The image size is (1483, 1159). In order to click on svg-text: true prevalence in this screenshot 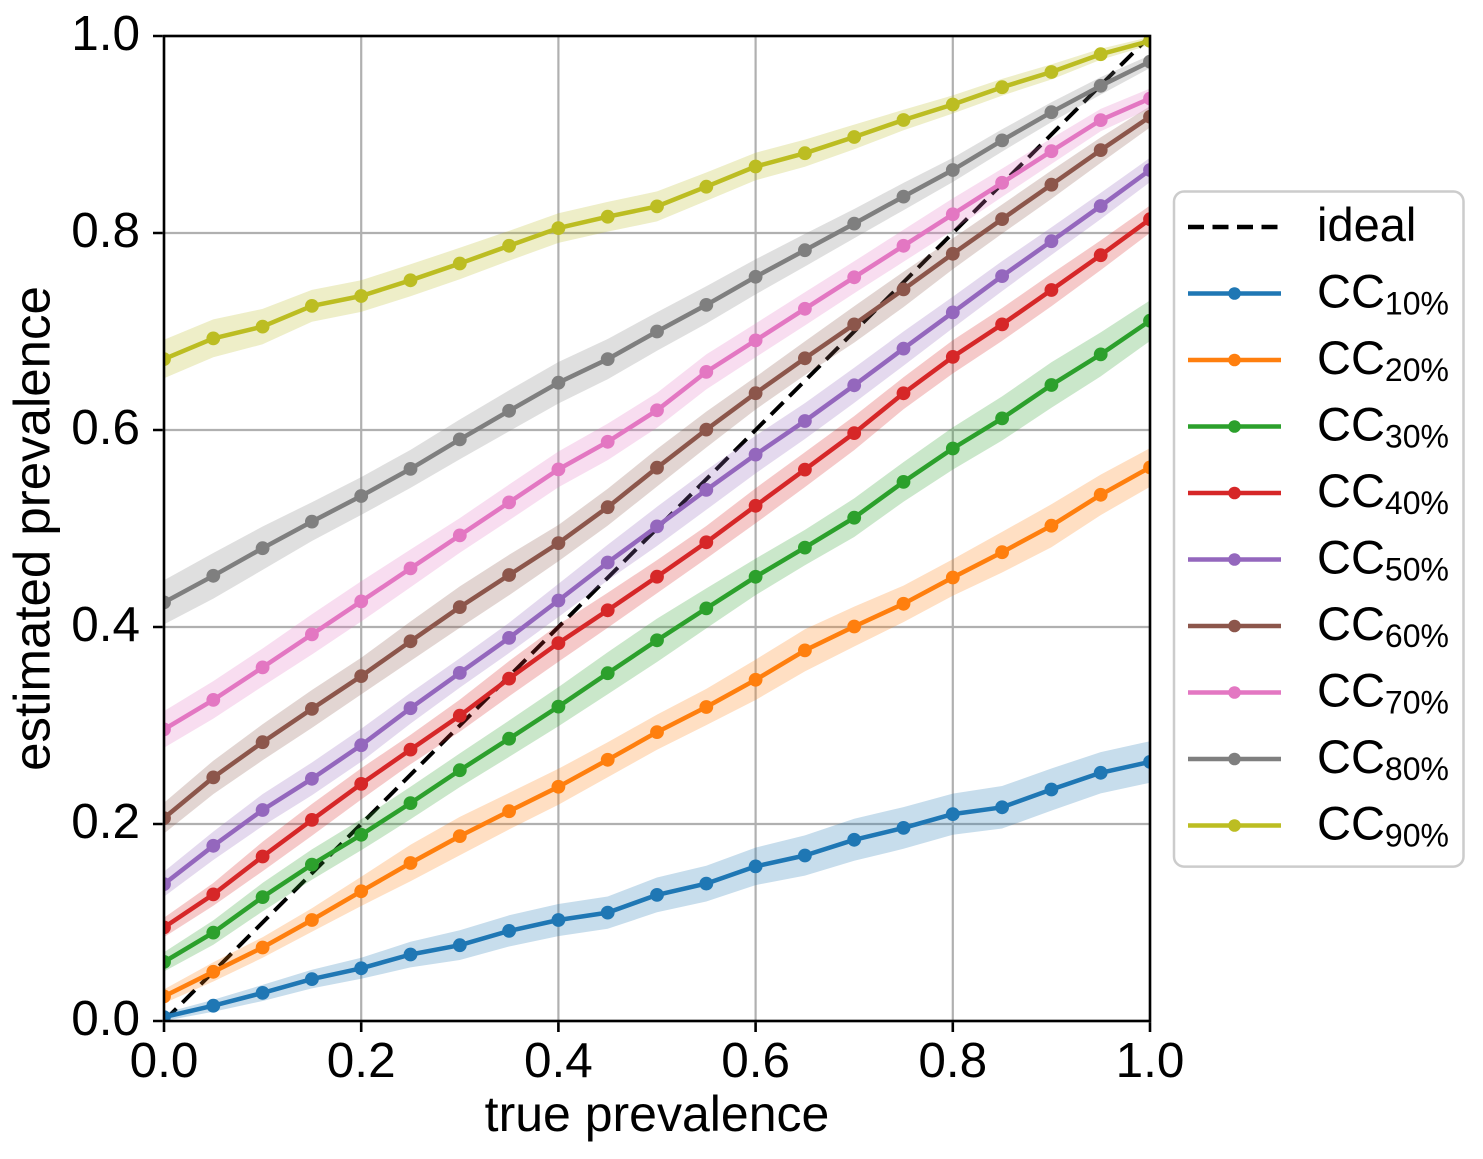, I will do `click(657, 1114)`.